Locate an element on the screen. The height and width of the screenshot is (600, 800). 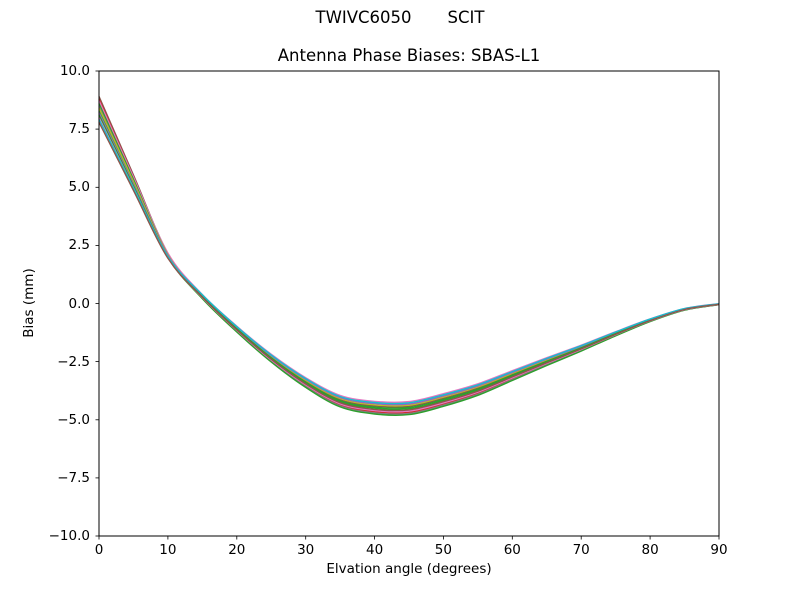
solution-id: SCIT is located at coordinates (466, 17).